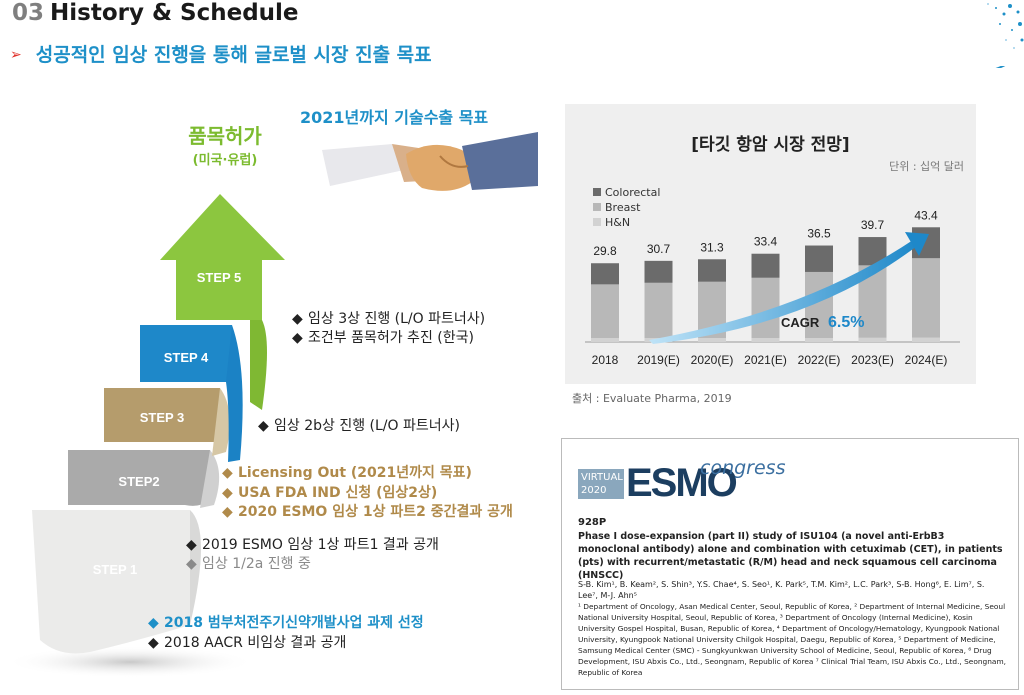 This screenshot has height=695, width=1024. I want to click on bar-total-label: 31.3, so click(712, 247).